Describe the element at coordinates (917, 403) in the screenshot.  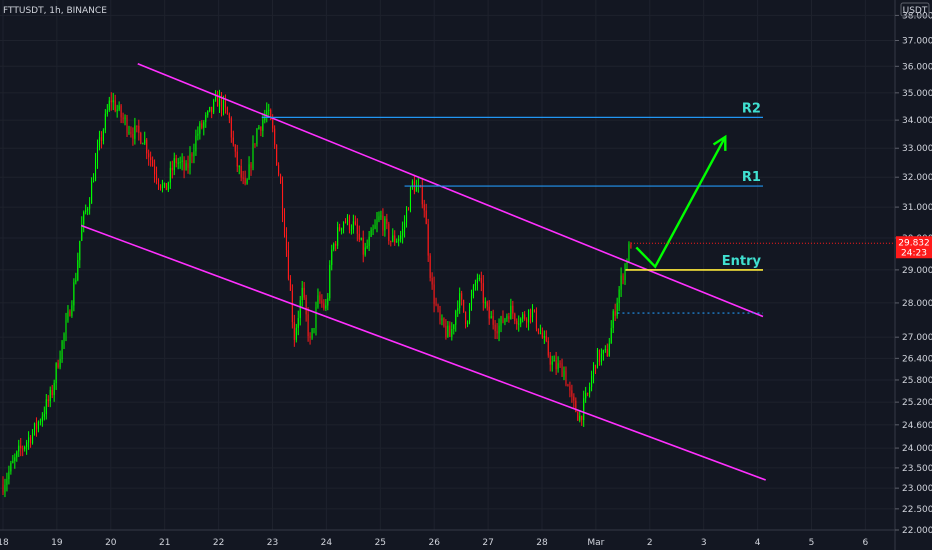
I see `price-tick-label: 25.200` at that location.